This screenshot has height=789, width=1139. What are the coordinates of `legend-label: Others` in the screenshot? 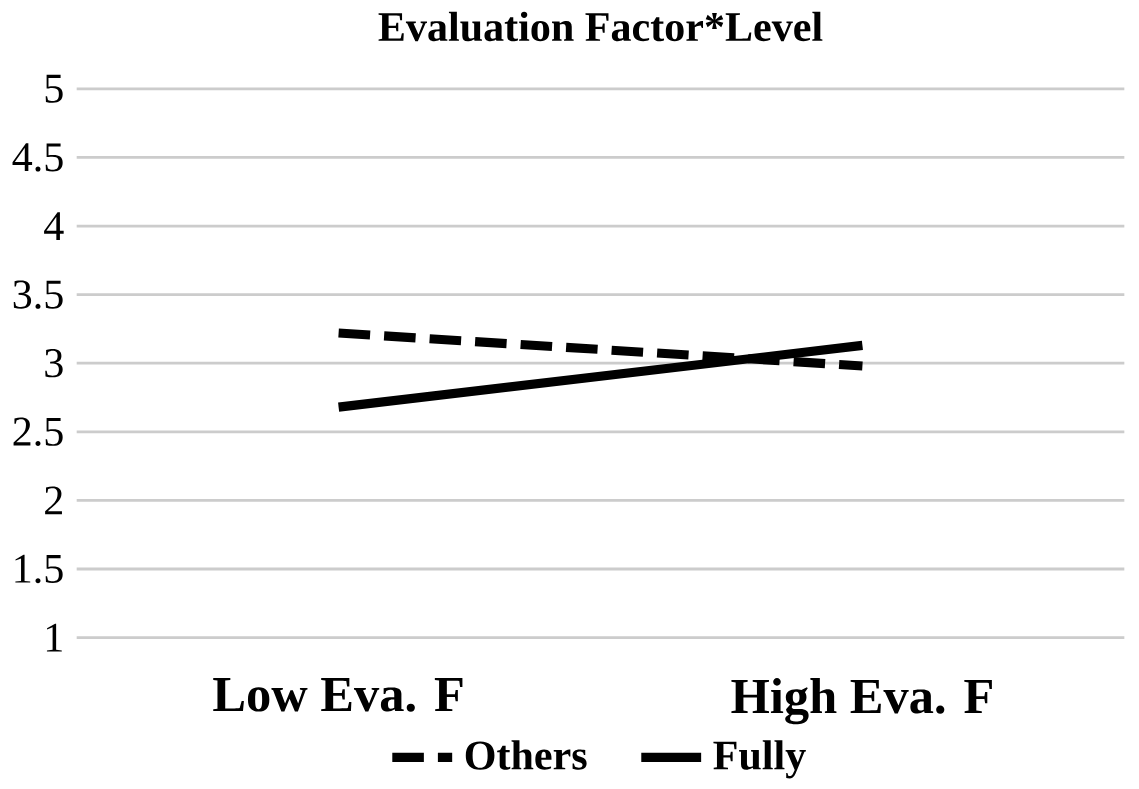 It's located at (526, 755).